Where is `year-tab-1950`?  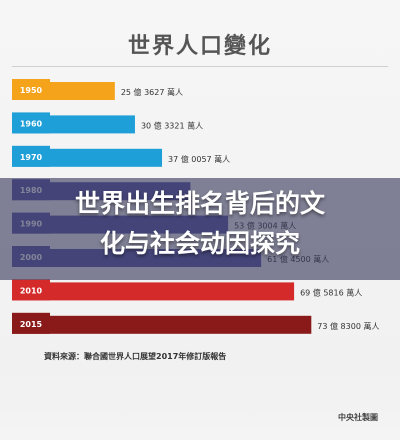 year-tab-1950 is located at coordinates (31, 89).